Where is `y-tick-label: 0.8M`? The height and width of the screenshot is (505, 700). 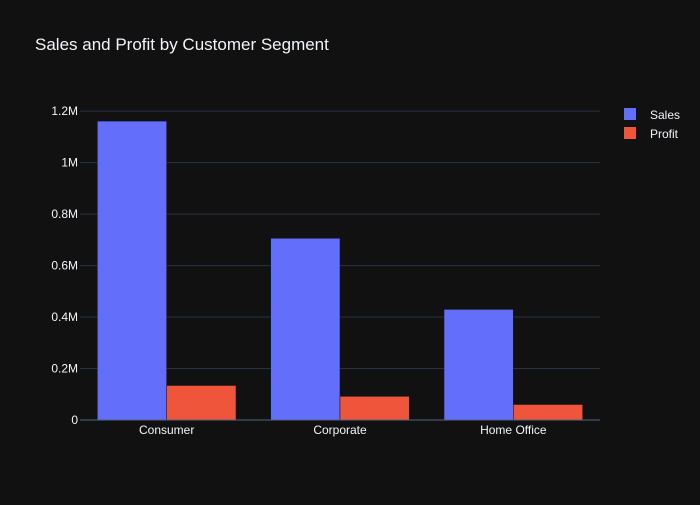 y-tick-label: 0.8M is located at coordinates (64, 214).